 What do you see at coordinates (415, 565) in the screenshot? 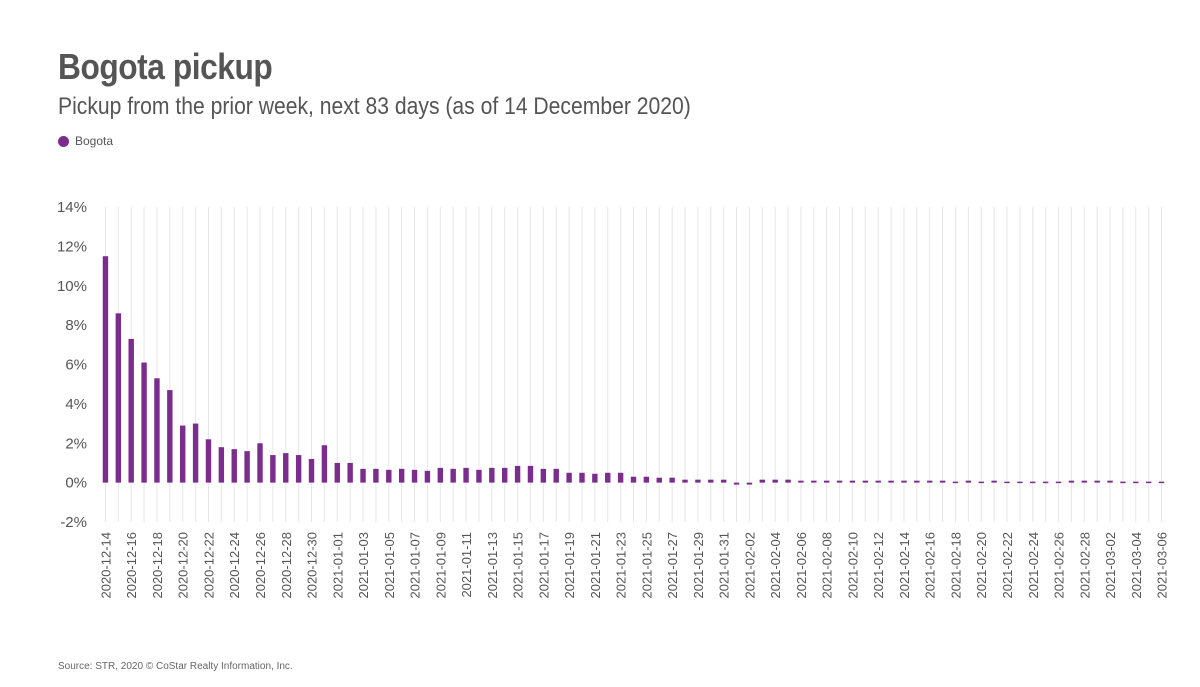
I see `x-tick-label: 2021-01-07` at bounding box center [415, 565].